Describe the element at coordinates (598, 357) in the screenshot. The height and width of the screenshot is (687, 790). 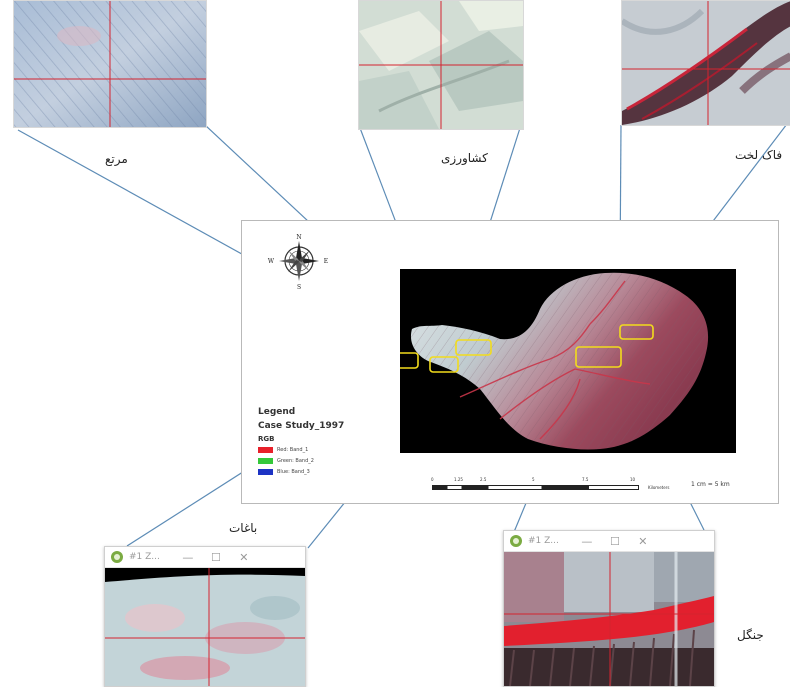
I see `highlight-box-forest` at that location.